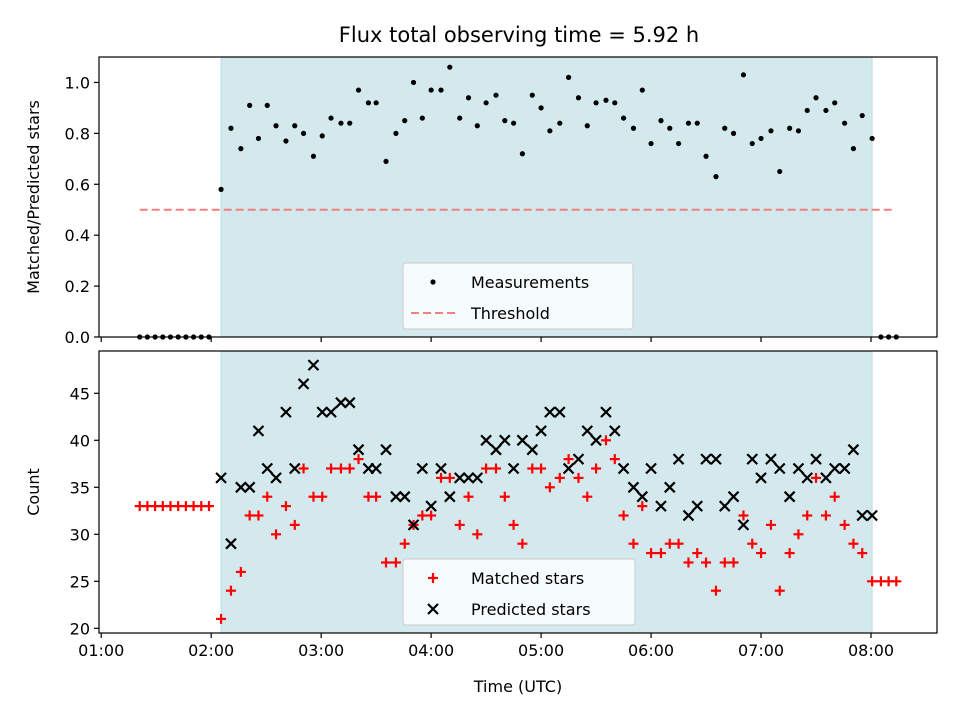 This screenshot has height=720, width=960. Describe the element at coordinates (517, 686) in the screenshot. I see `x-axis-label: Time (UTC)` at that location.